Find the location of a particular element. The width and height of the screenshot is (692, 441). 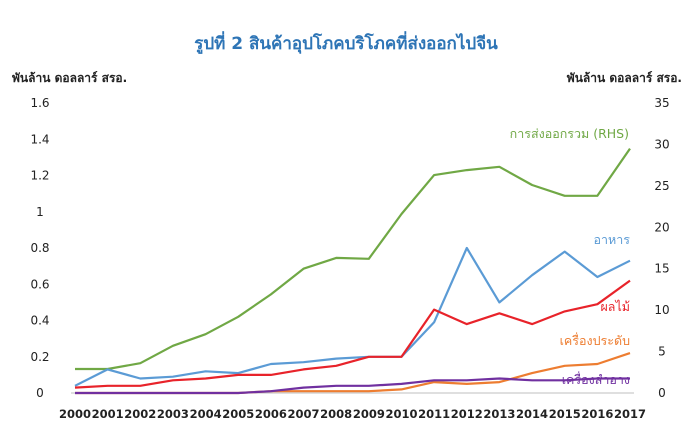

y-right-tick-label: 20 is located at coordinates (661, 227).